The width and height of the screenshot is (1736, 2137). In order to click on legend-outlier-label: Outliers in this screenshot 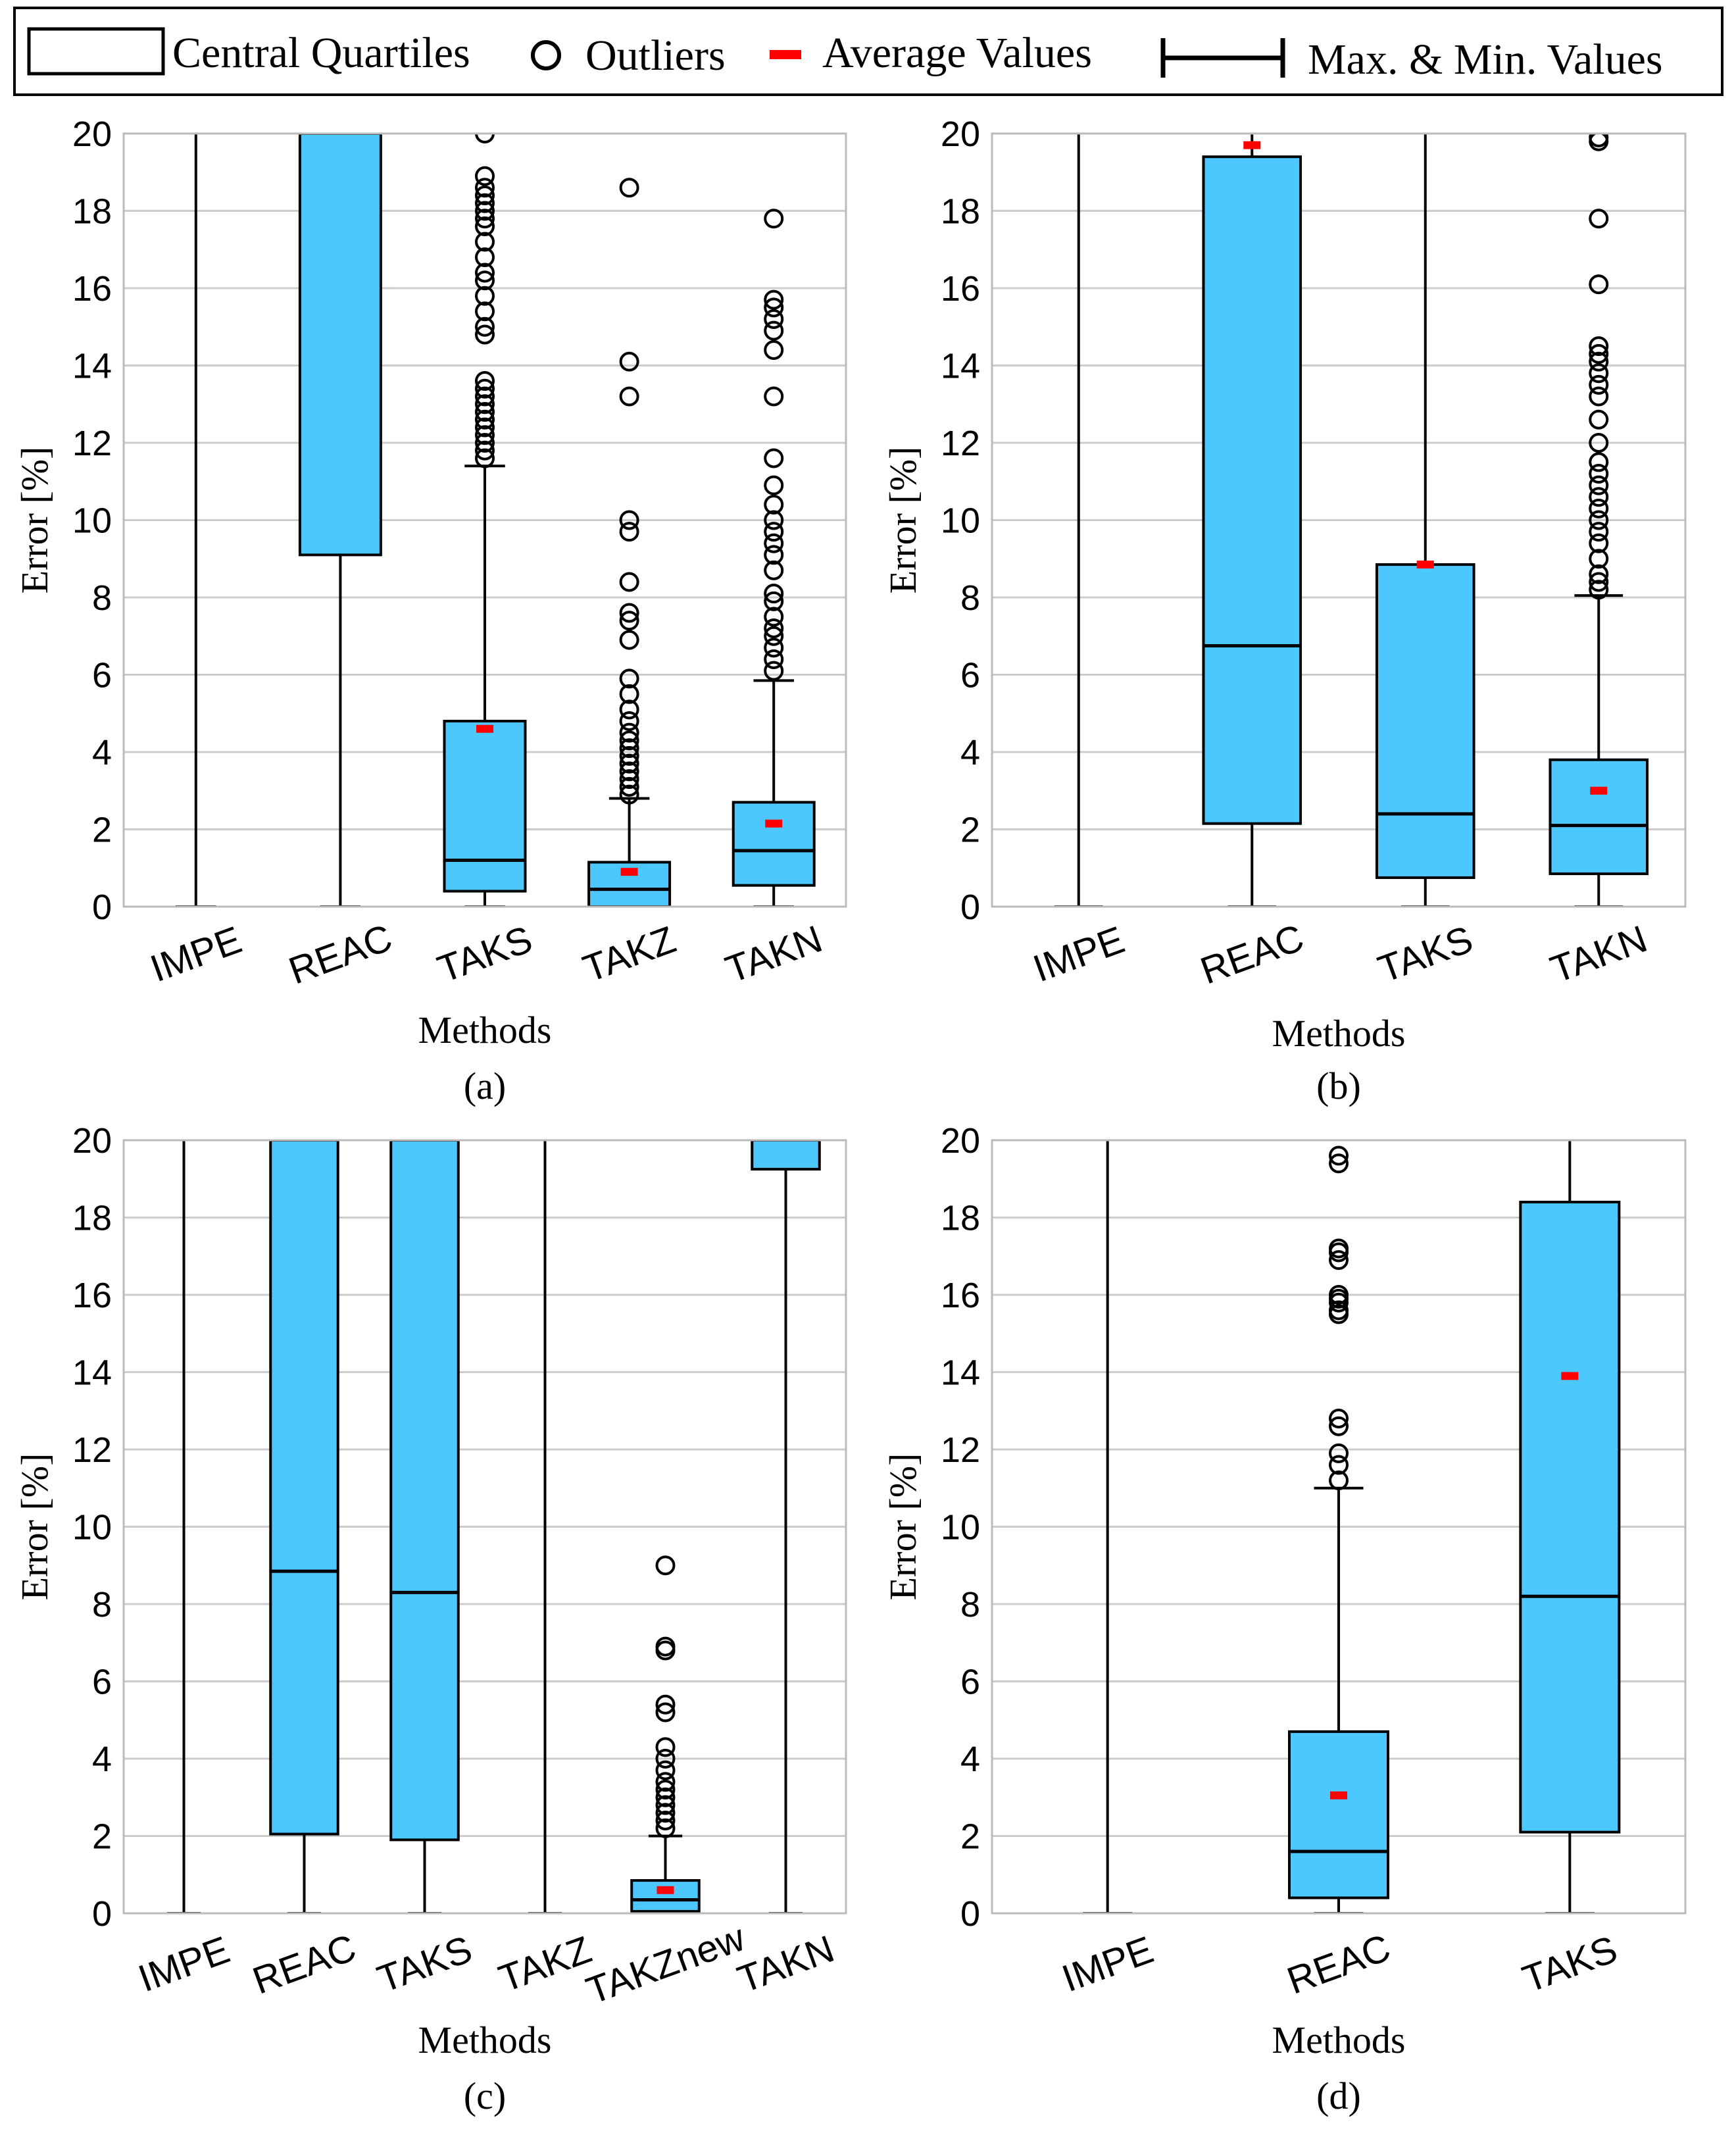, I will do `click(656, 56)`.